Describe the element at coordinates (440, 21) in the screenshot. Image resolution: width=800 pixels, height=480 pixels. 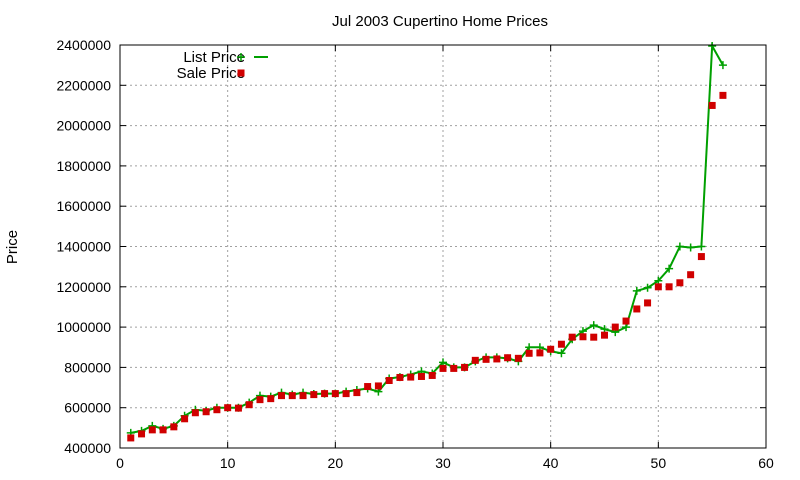
I see `chart-title: Jul 2003 Cupertino Home Prices` at that location.